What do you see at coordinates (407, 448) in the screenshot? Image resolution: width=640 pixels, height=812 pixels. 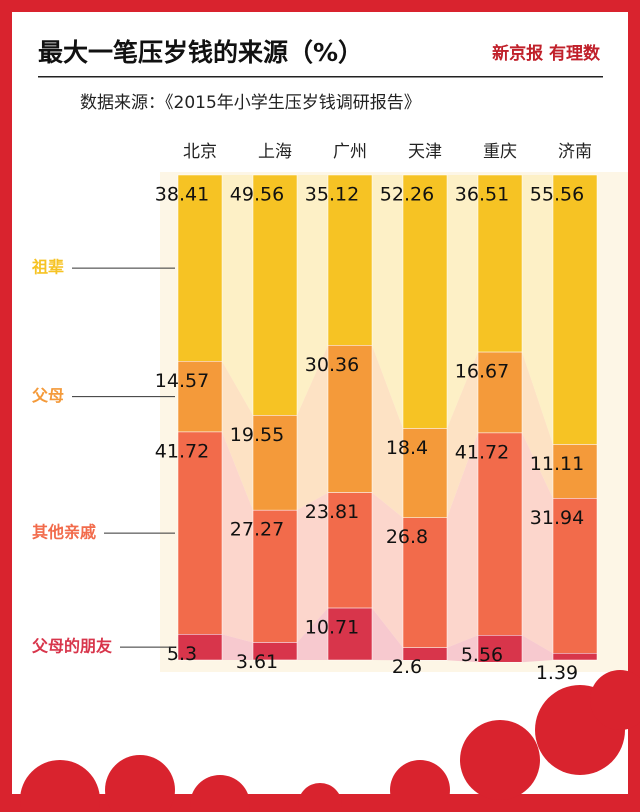 I see `value-label: 18.4` at bounding box center [407, 448].